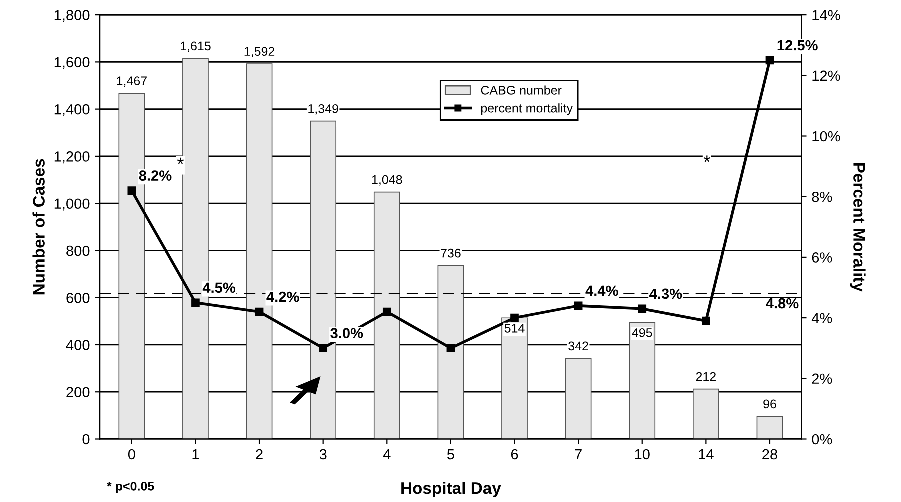  I want to click on x-tick-label: 3, so click(323, 454).